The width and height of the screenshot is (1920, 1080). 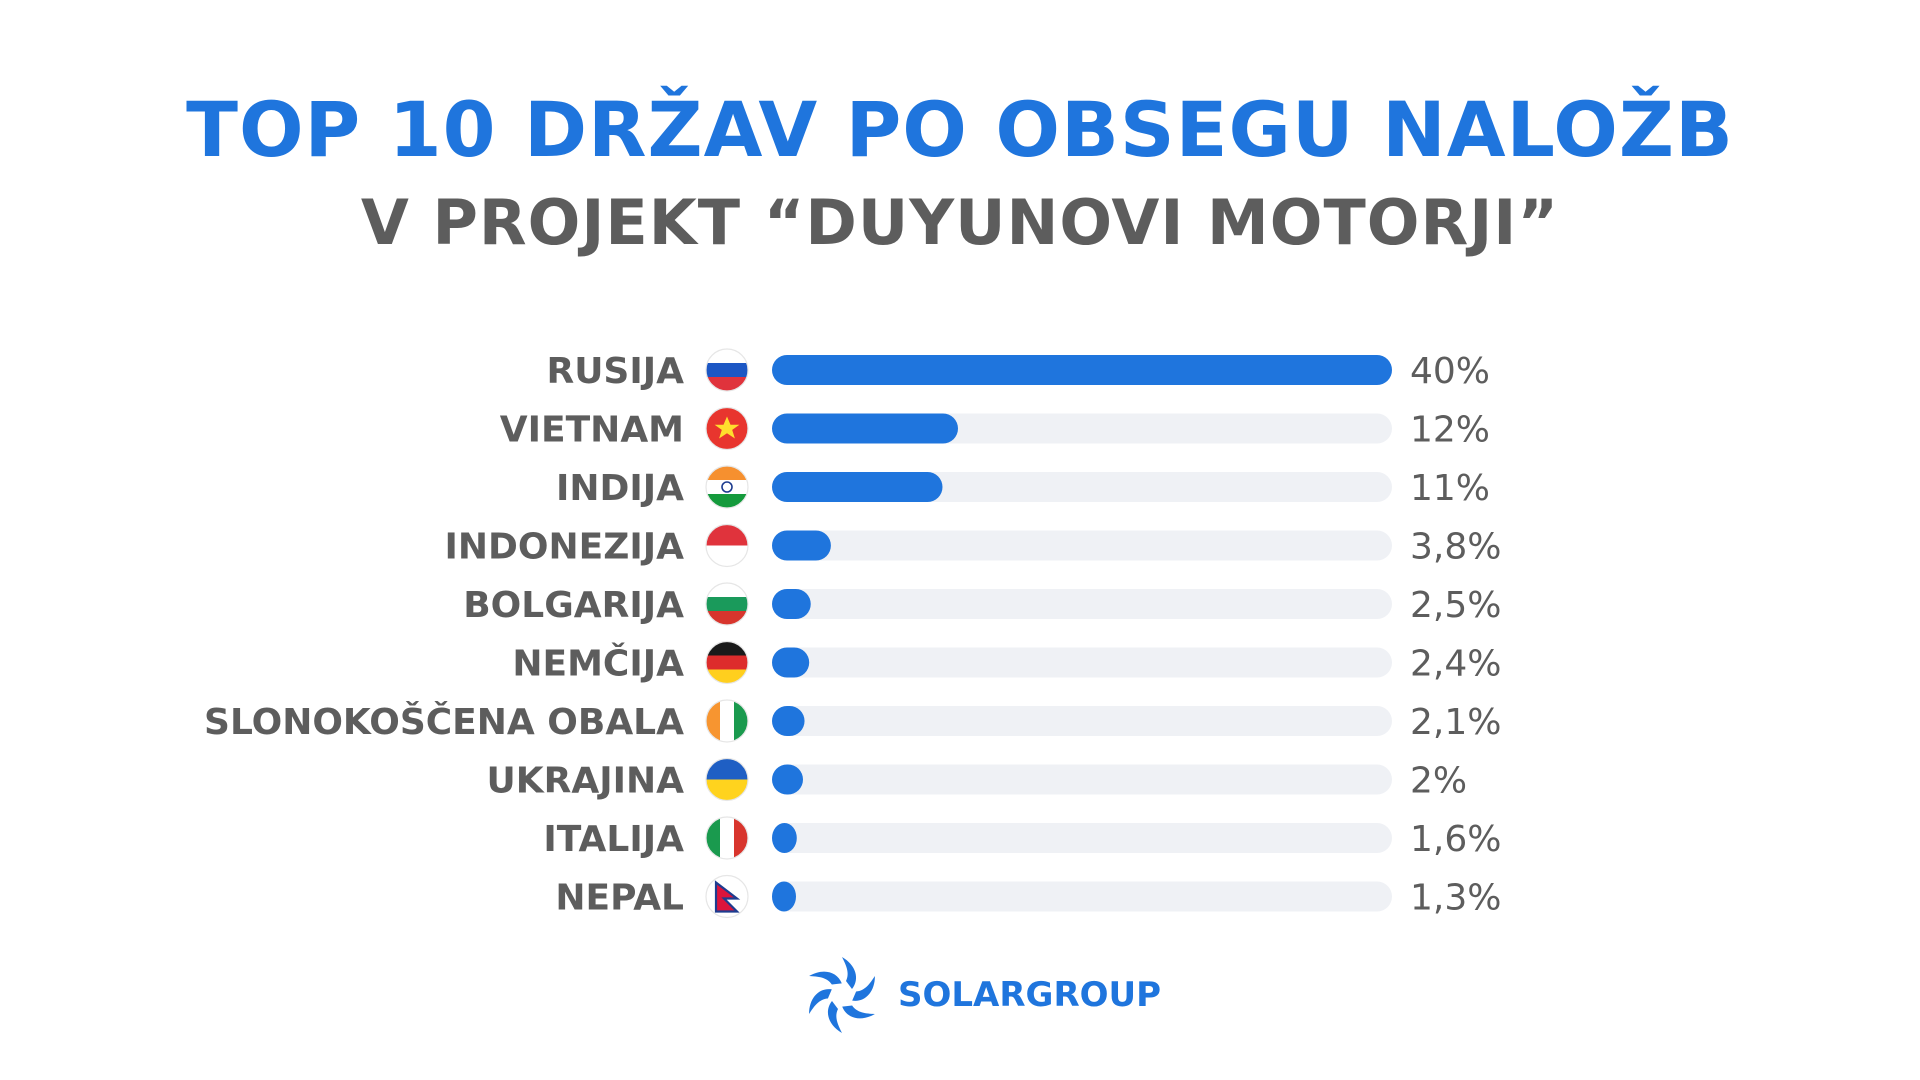 I want to click on category-label: VIETNAM, so click(x=592, y=430).